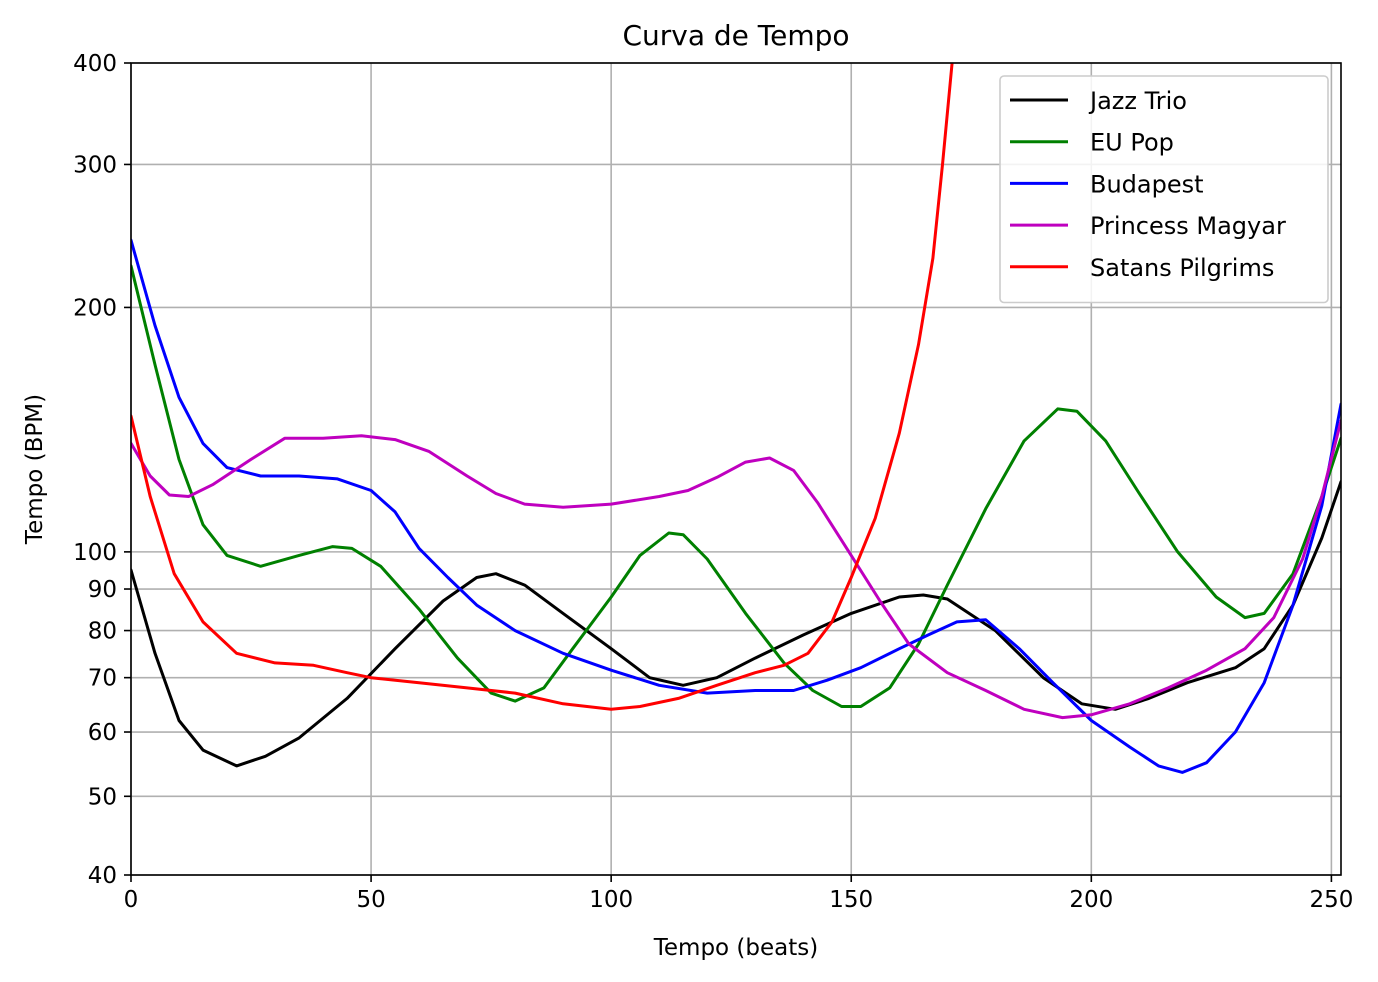 Image resolution: width=1378 pixels, height=982 pixels. I want to click on y-axis-label: Tempo (BPM), so click(35, 469).